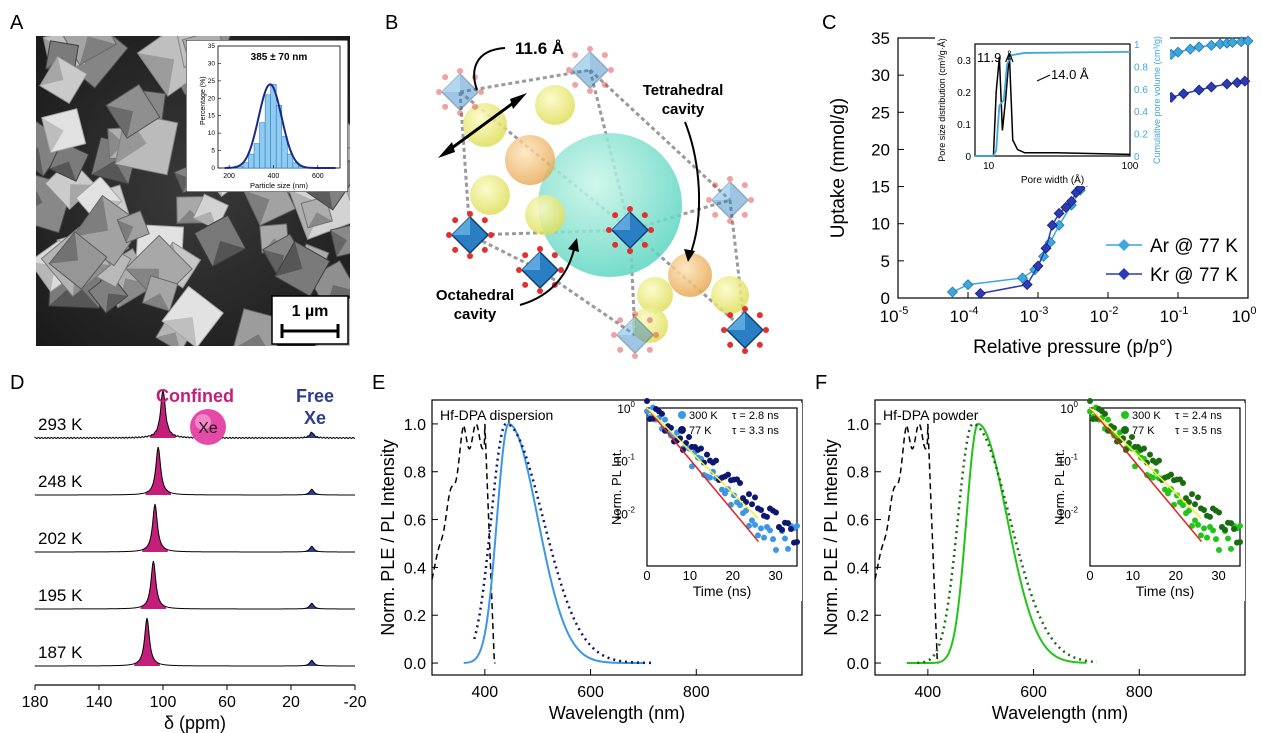 This screenshot has height=733, width=1262. Describe the element at coordinates (1052, 179) in the screenshot. I see `c-inset-xlabel: Pore width (Å)` at that location.